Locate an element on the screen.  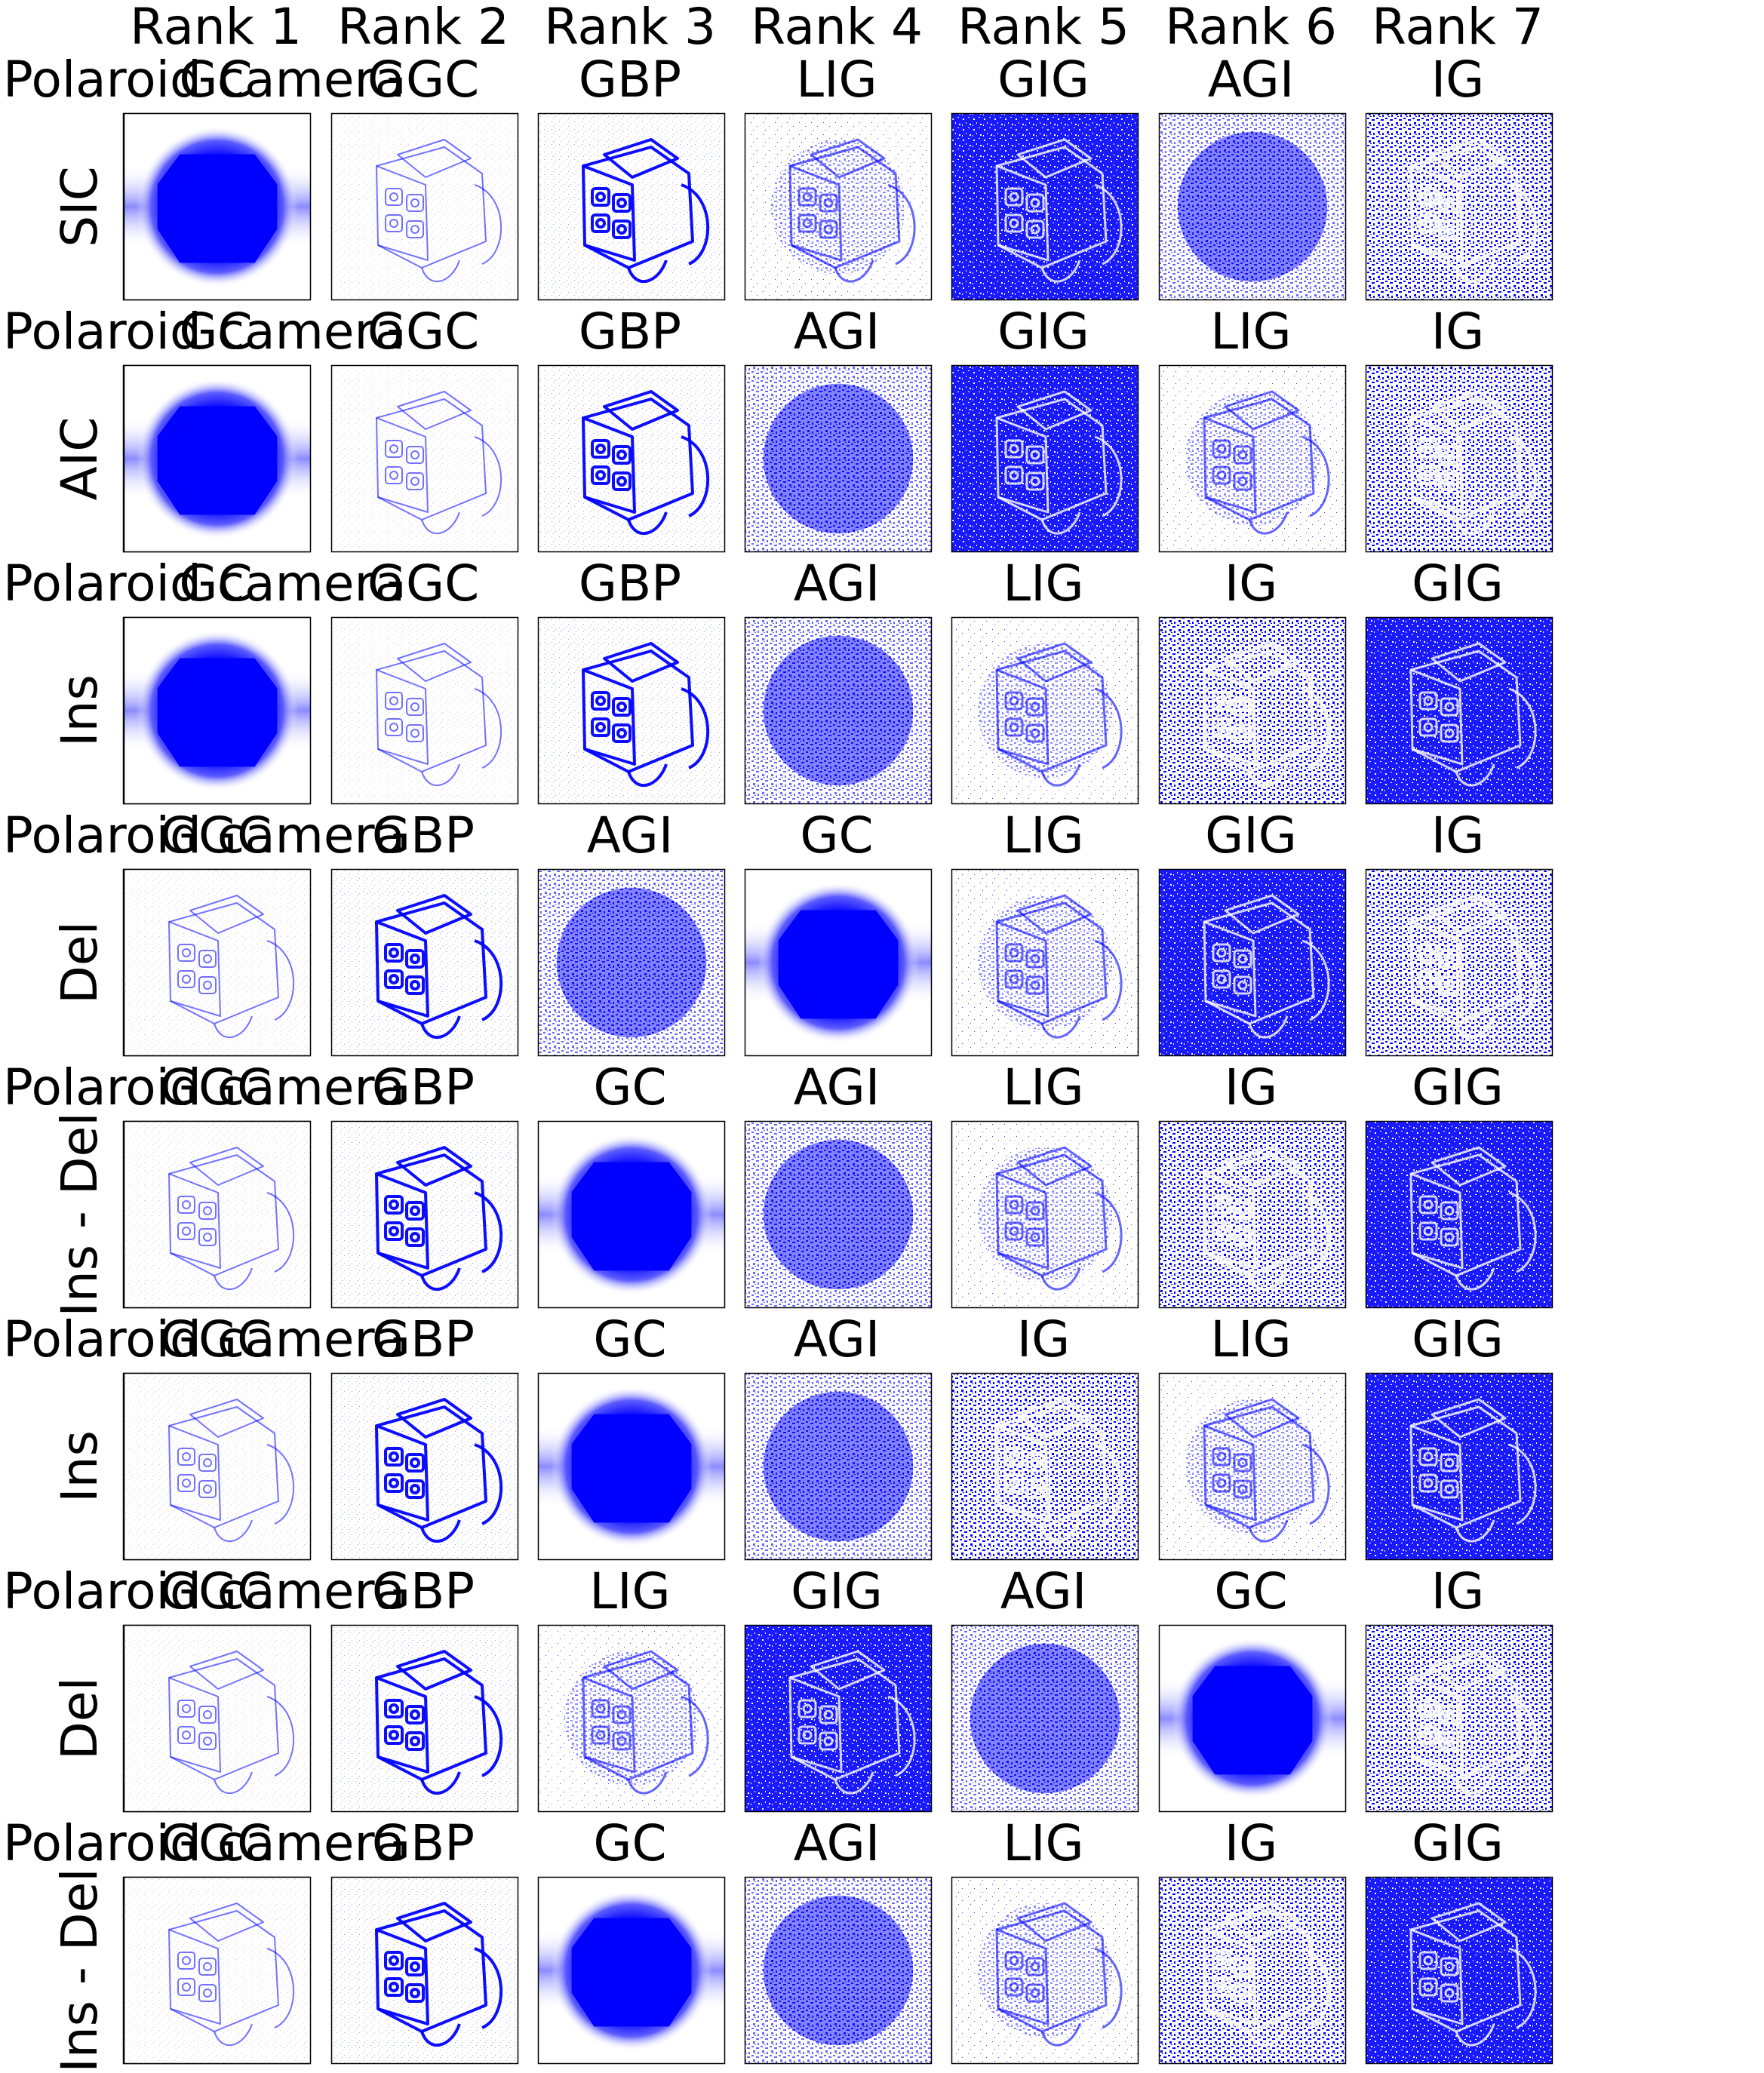
metric-label: SIC is located at coordinates (80, 206).